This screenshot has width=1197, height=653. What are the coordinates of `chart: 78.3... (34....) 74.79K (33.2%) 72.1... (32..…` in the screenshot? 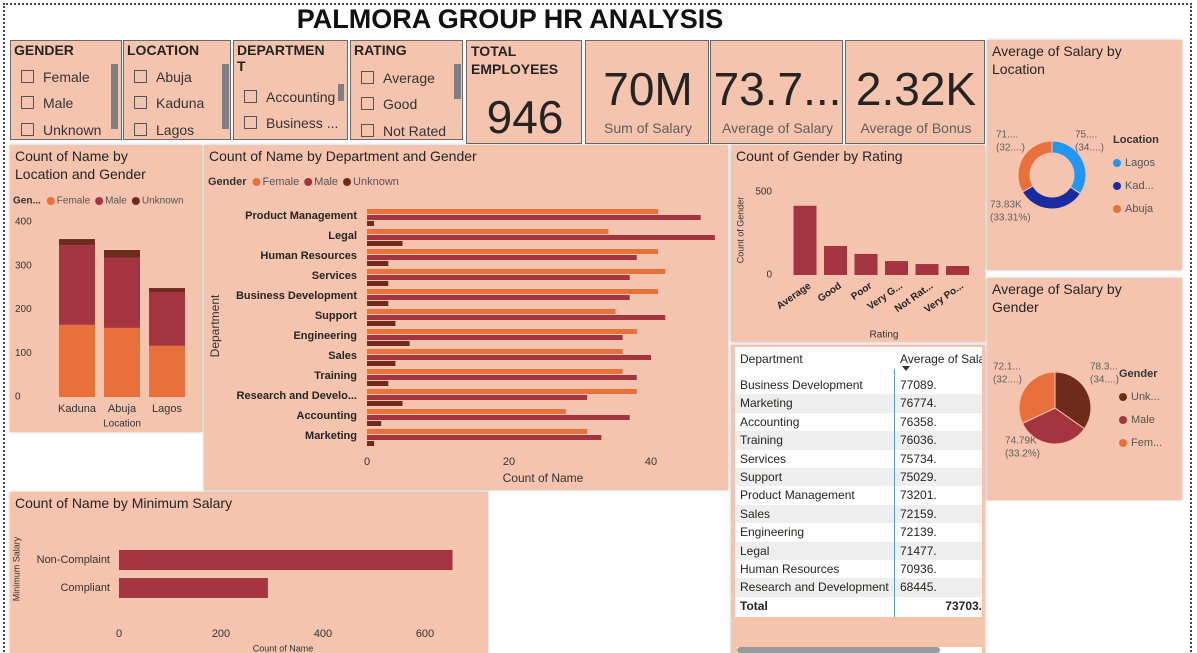 It's located at (1077, 411).